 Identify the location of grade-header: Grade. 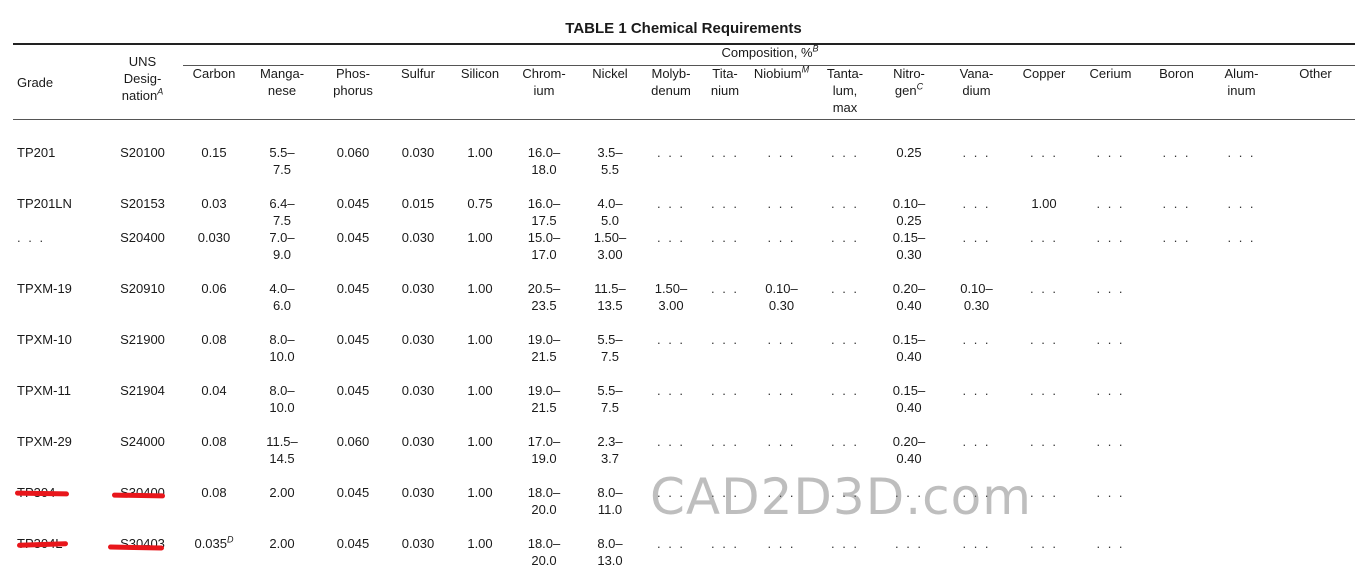
(35, 82).